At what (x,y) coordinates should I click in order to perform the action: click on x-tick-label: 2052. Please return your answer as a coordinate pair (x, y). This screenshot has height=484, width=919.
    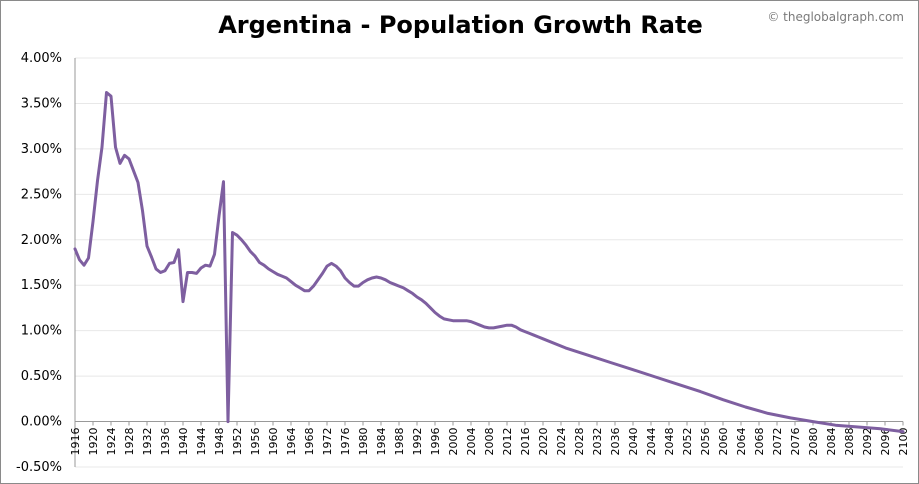
    Looking at the image, I should click on (687, 442).